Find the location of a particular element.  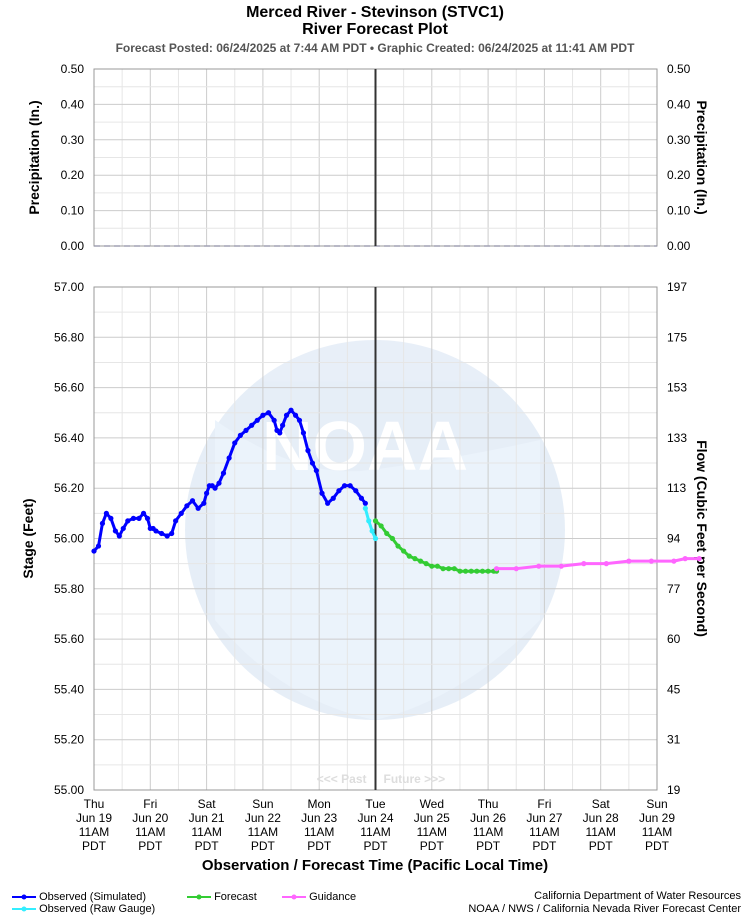

credit-line-1: California Department of Water Resources is located at coordinates (637, 896).